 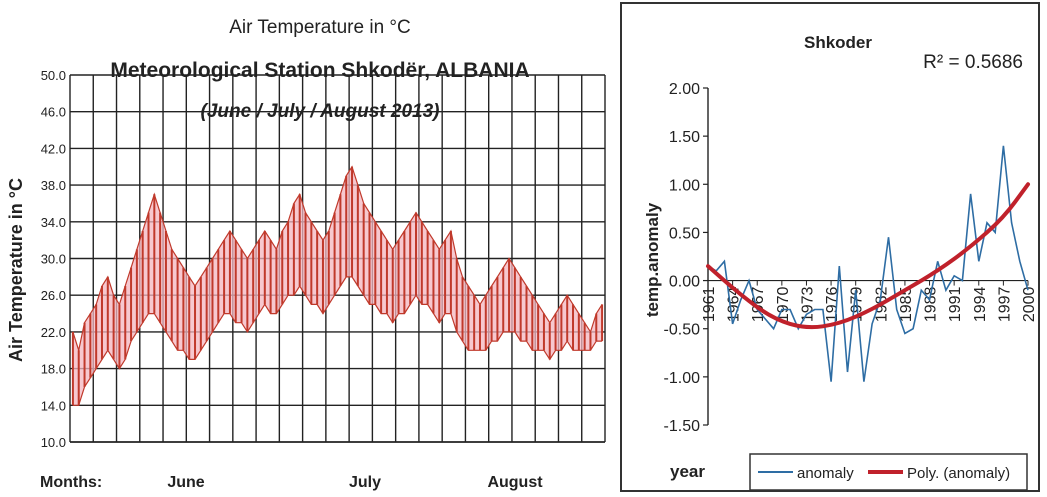 I want to click on anomaly-x-tick-label: 1994, so click(x=980, y=304).